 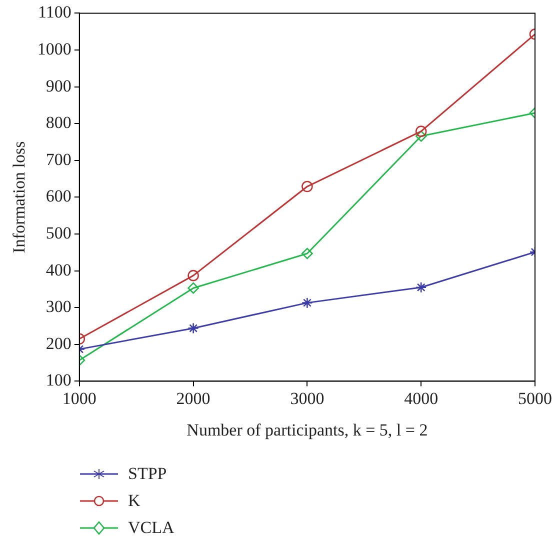 I want to click on y-axis-title: Information loss, so click(x=19, y=197).